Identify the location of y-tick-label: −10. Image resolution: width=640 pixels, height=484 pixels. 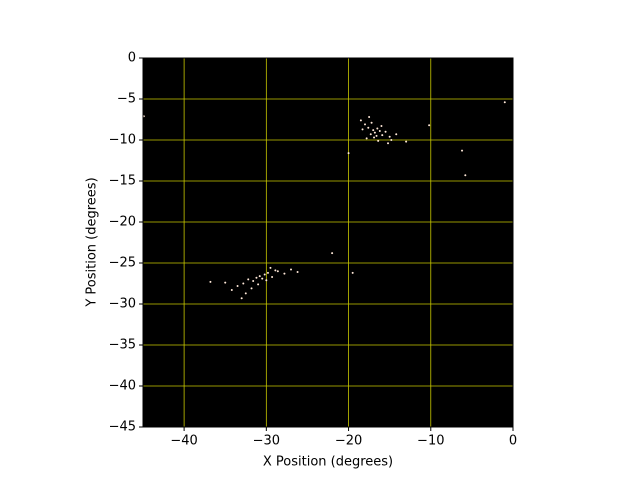
(122, 140).